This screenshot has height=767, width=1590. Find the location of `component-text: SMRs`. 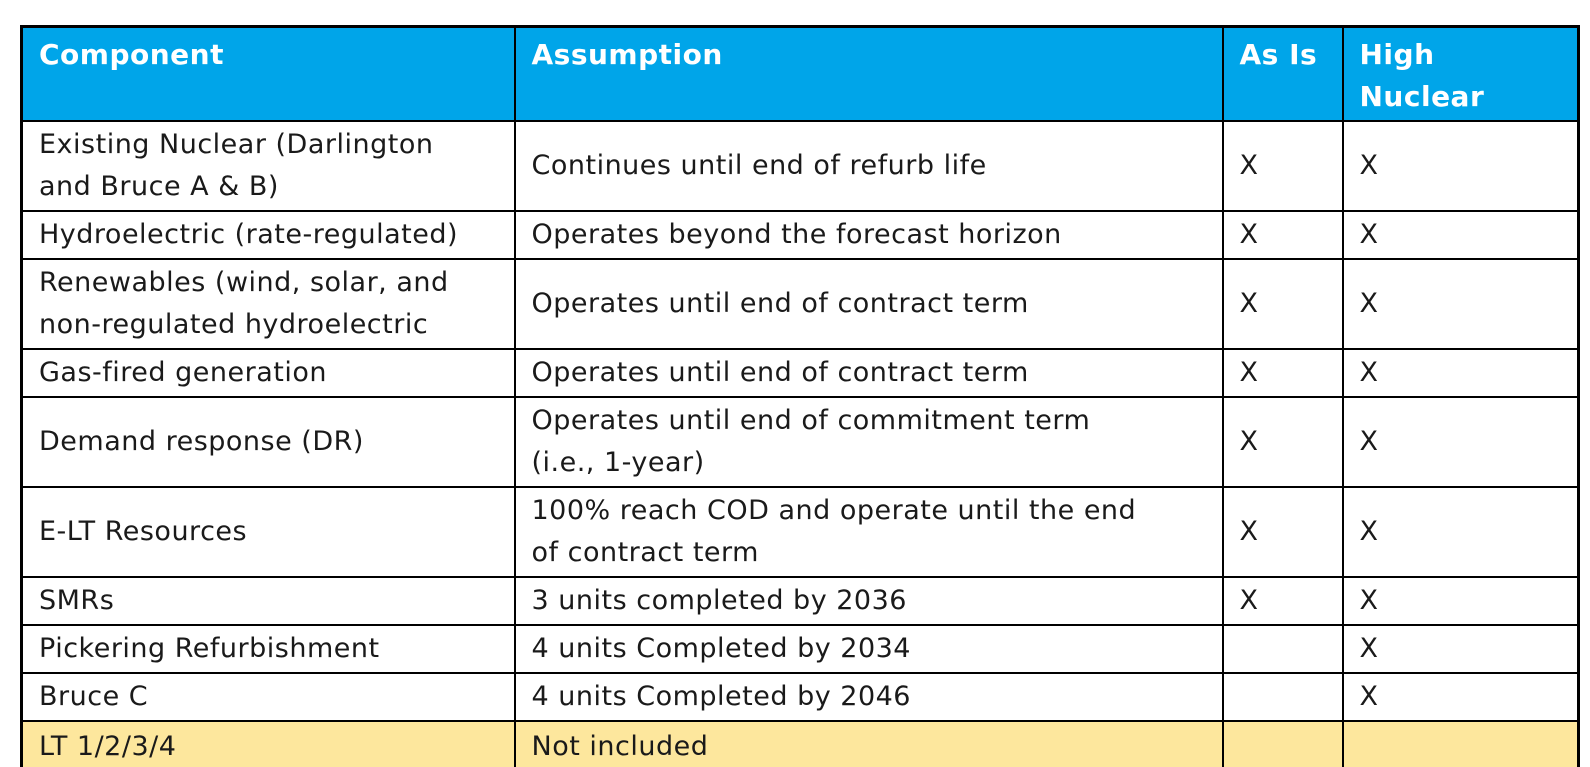

component-text: SMRs is located at coordinates (77, 600).